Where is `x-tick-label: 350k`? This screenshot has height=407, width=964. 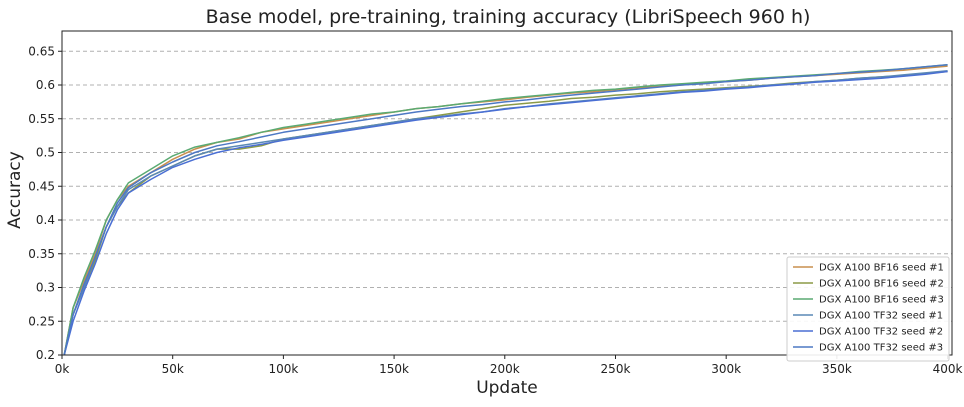
x-tick-label: 350k is located at coordinates (837, 369).